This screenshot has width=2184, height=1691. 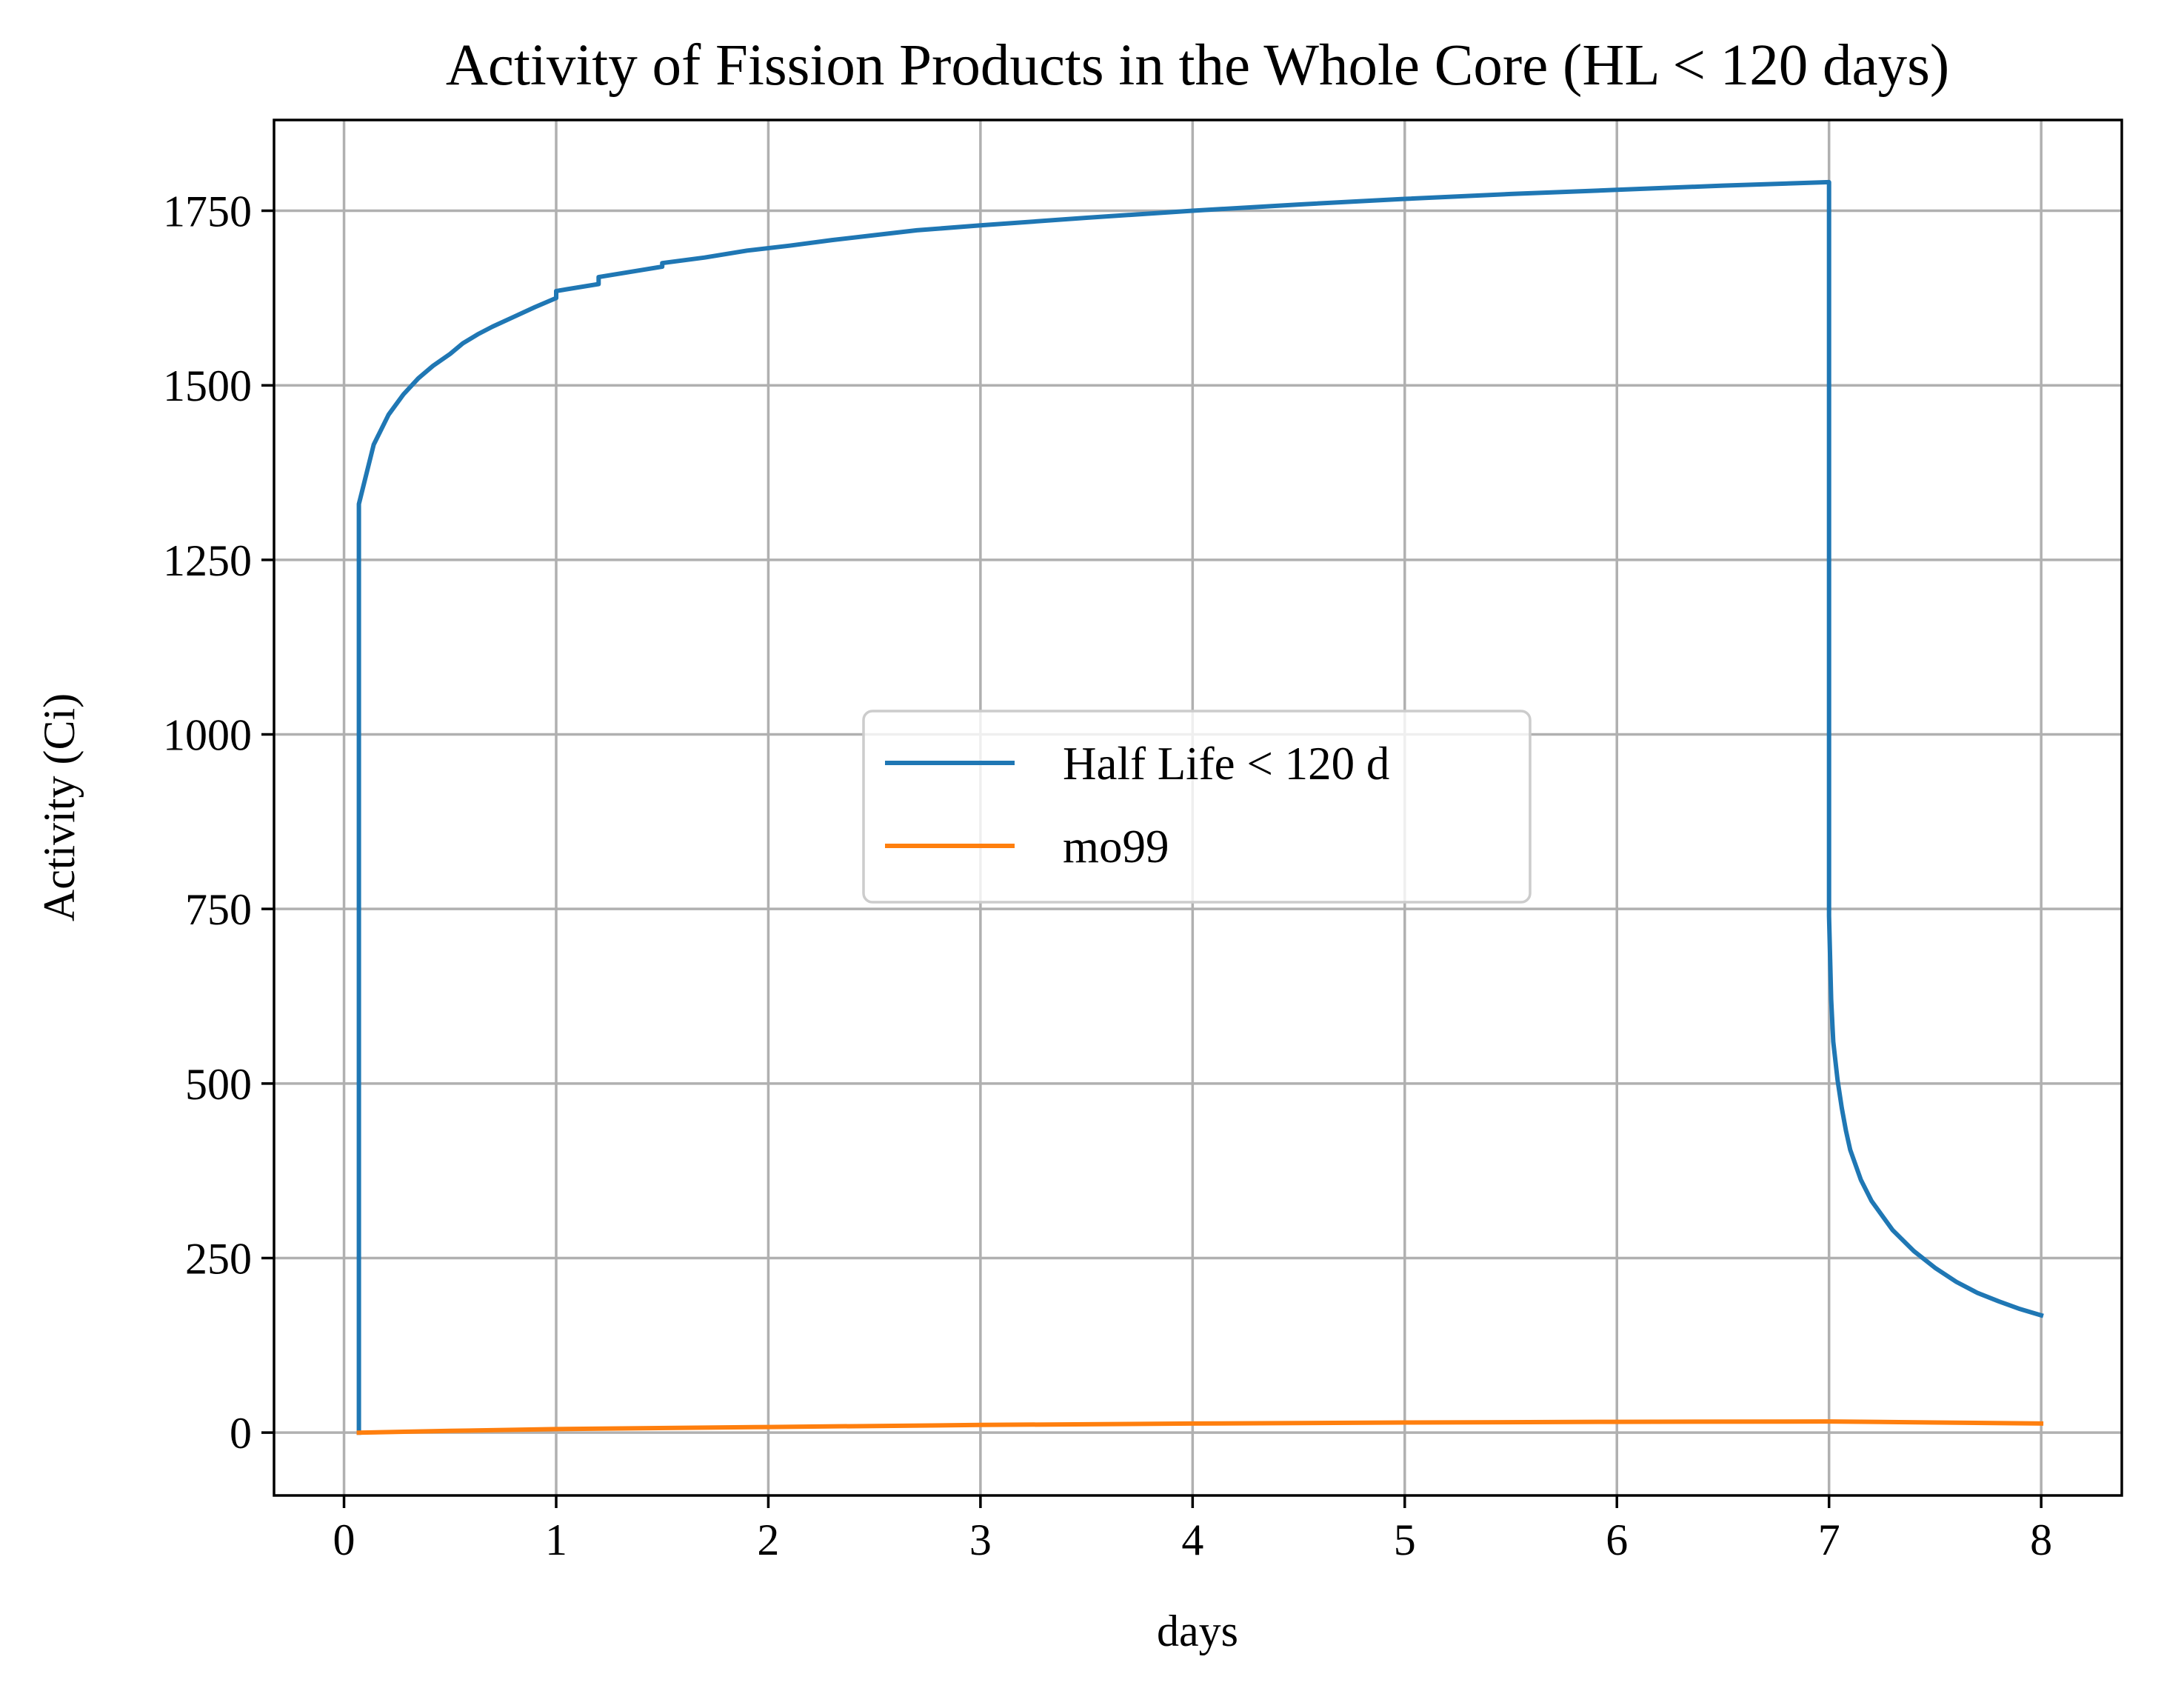 What do you see at coordinates (59, 807) in the screenshot?
I see `y-axis-label: Activity (Ci)` at bounding box center [59, 807].